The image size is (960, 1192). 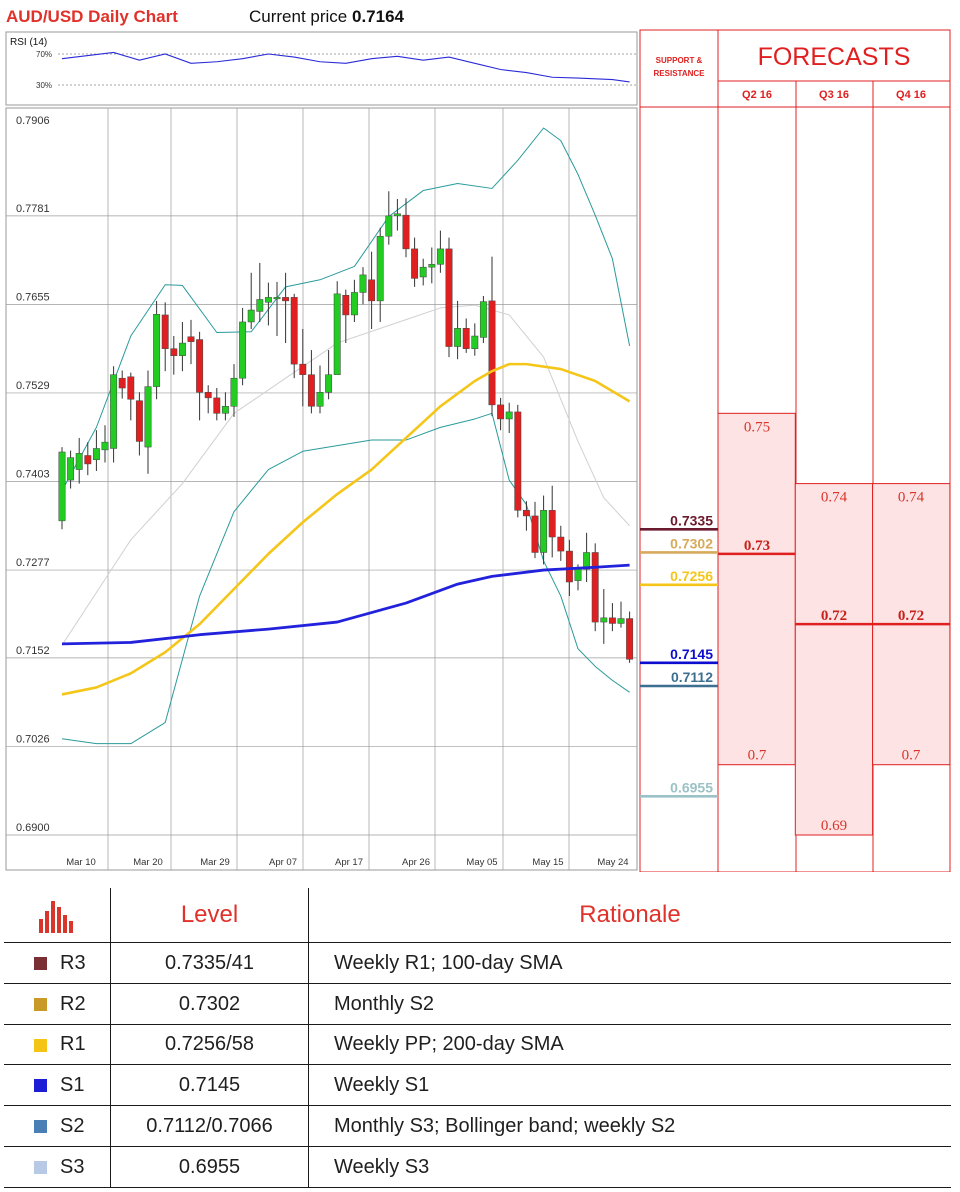 I want to click on x-tick-label: Apr 07, so click(x=283, y=862).